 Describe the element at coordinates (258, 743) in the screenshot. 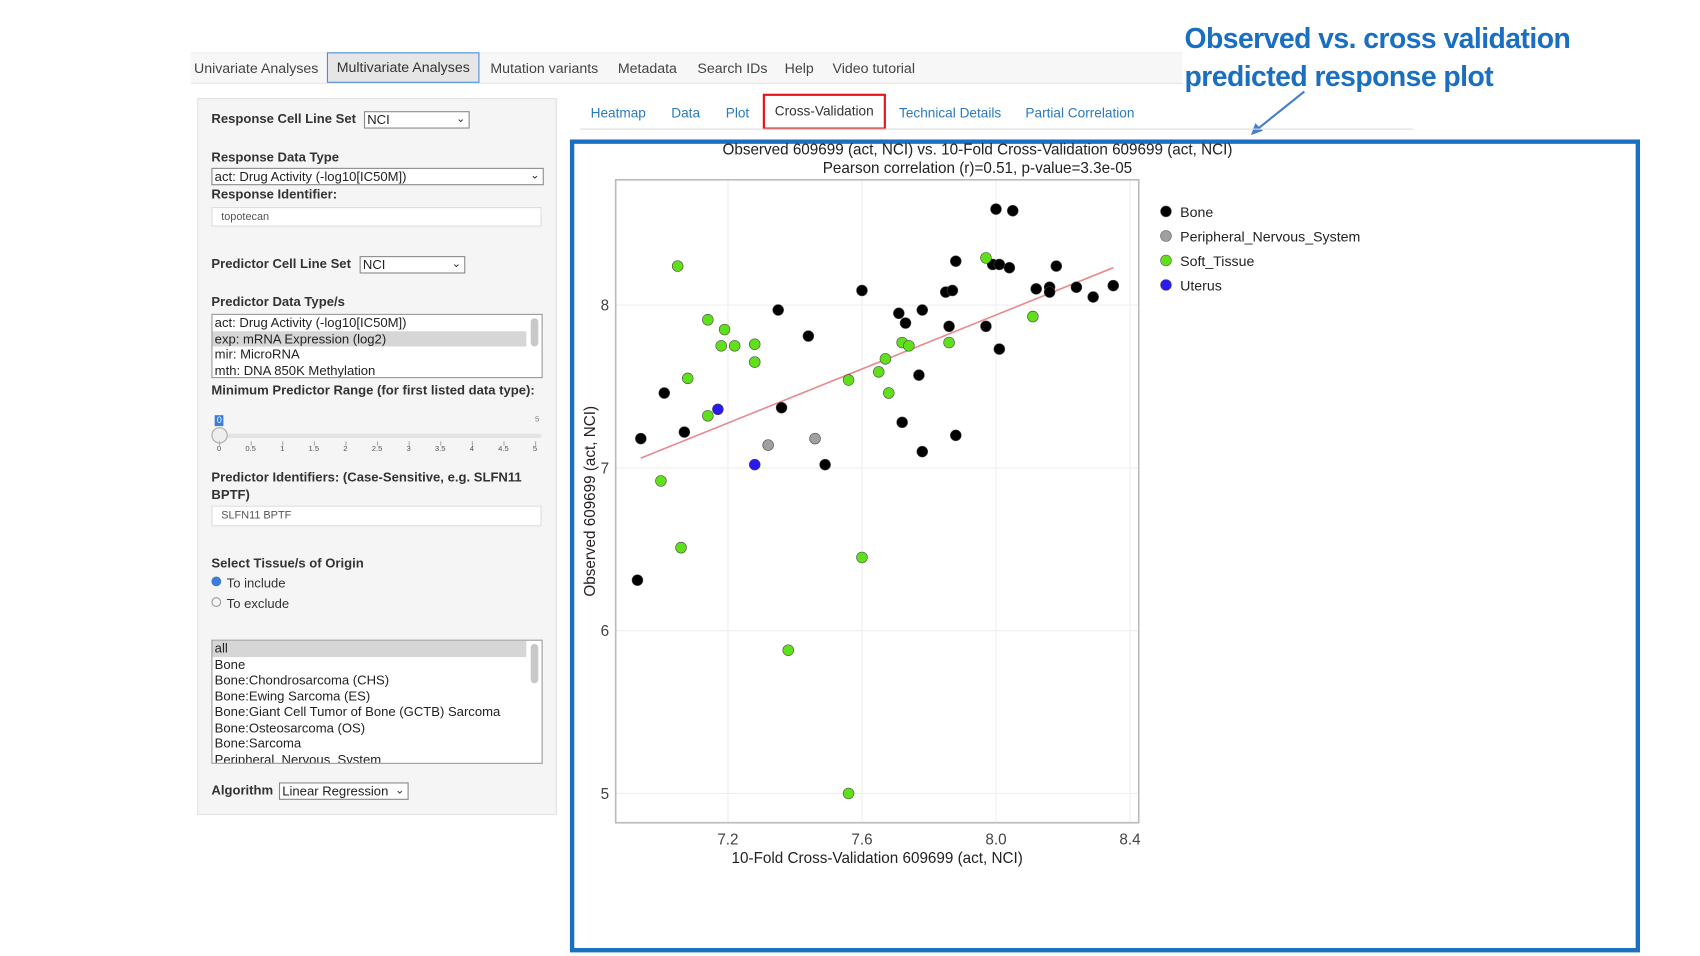

I see `list-option: Bone:Sarcoma` at that location.